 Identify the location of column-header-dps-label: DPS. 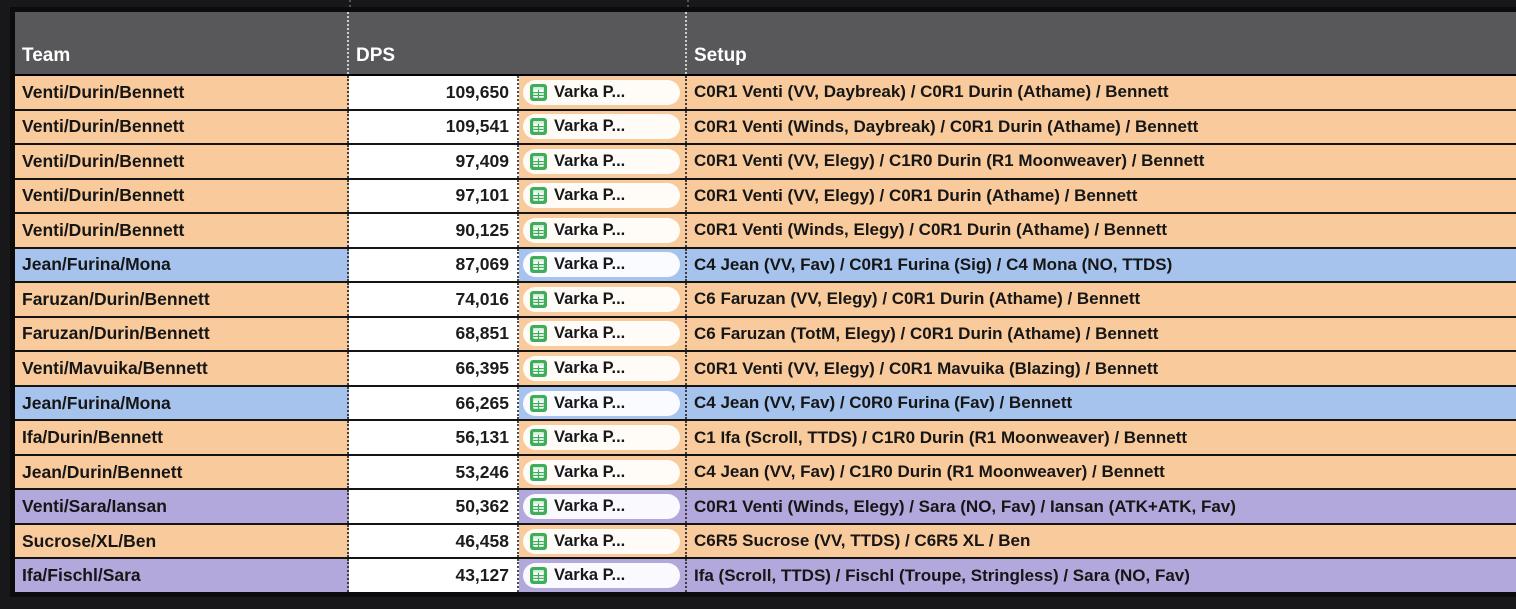
(376, 55).